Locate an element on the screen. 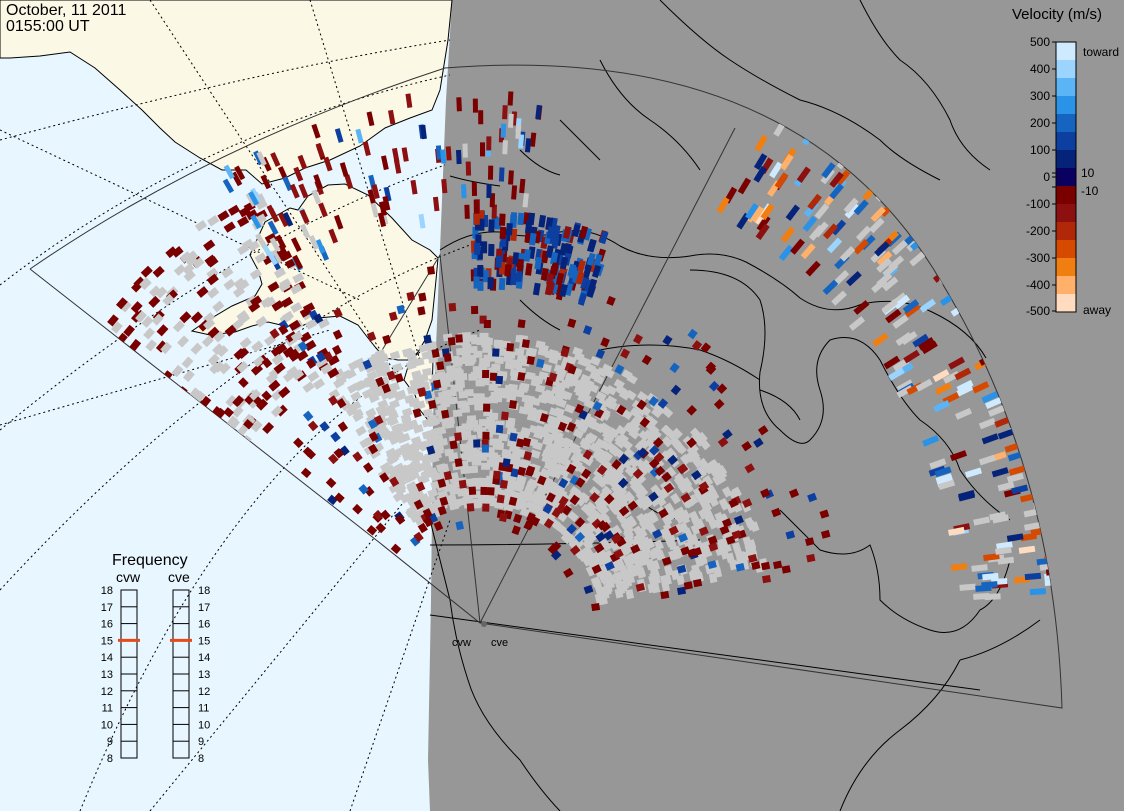 This screenshot has width=1124, height=811. velocity-away-label: away is located at coordinates (1097, 310).